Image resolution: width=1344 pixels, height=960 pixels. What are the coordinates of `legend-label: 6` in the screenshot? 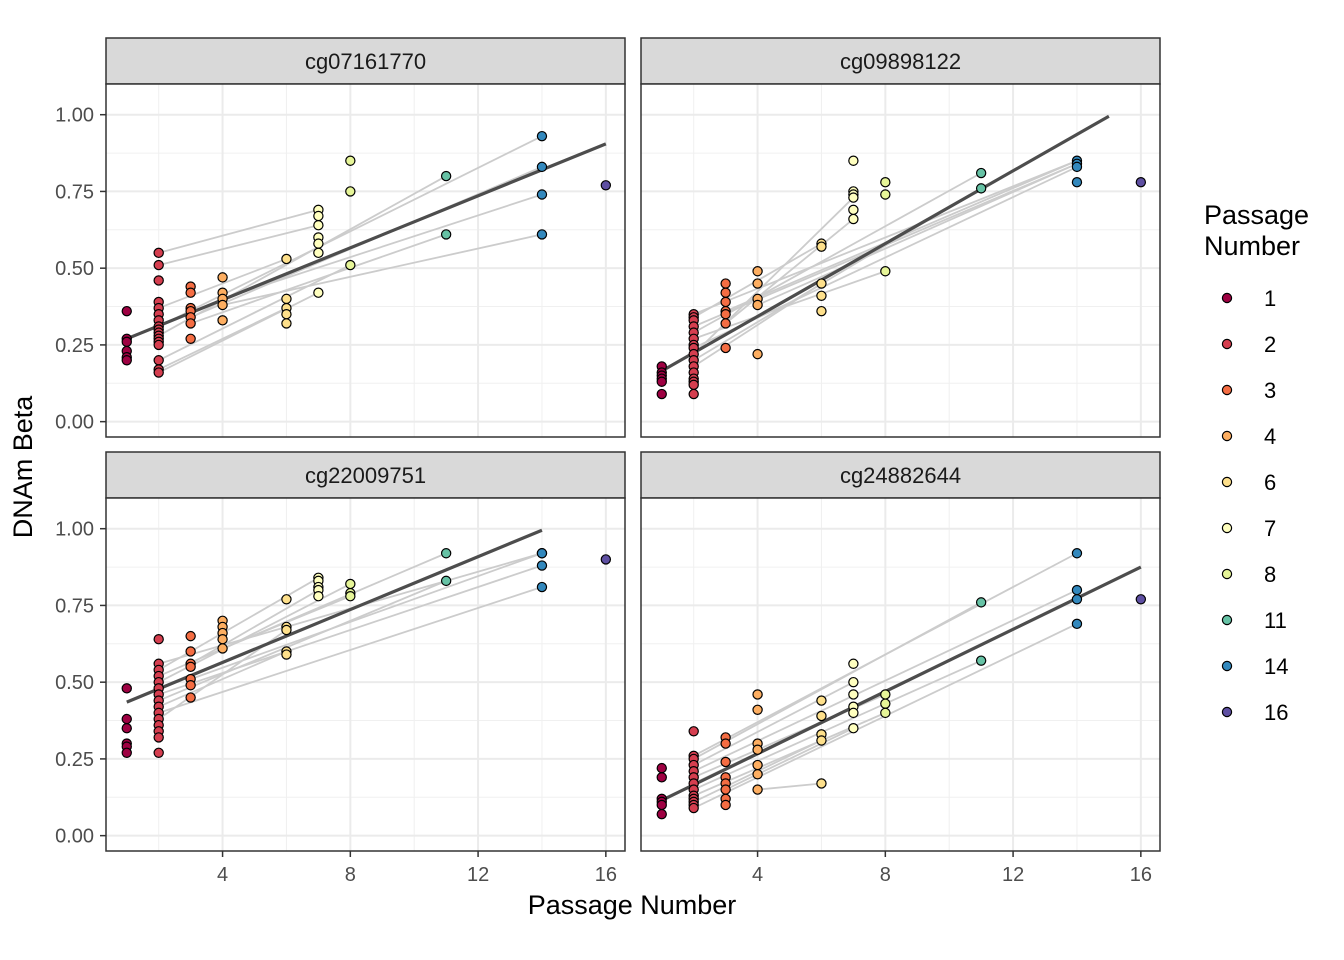 It's located at (1270, 482).